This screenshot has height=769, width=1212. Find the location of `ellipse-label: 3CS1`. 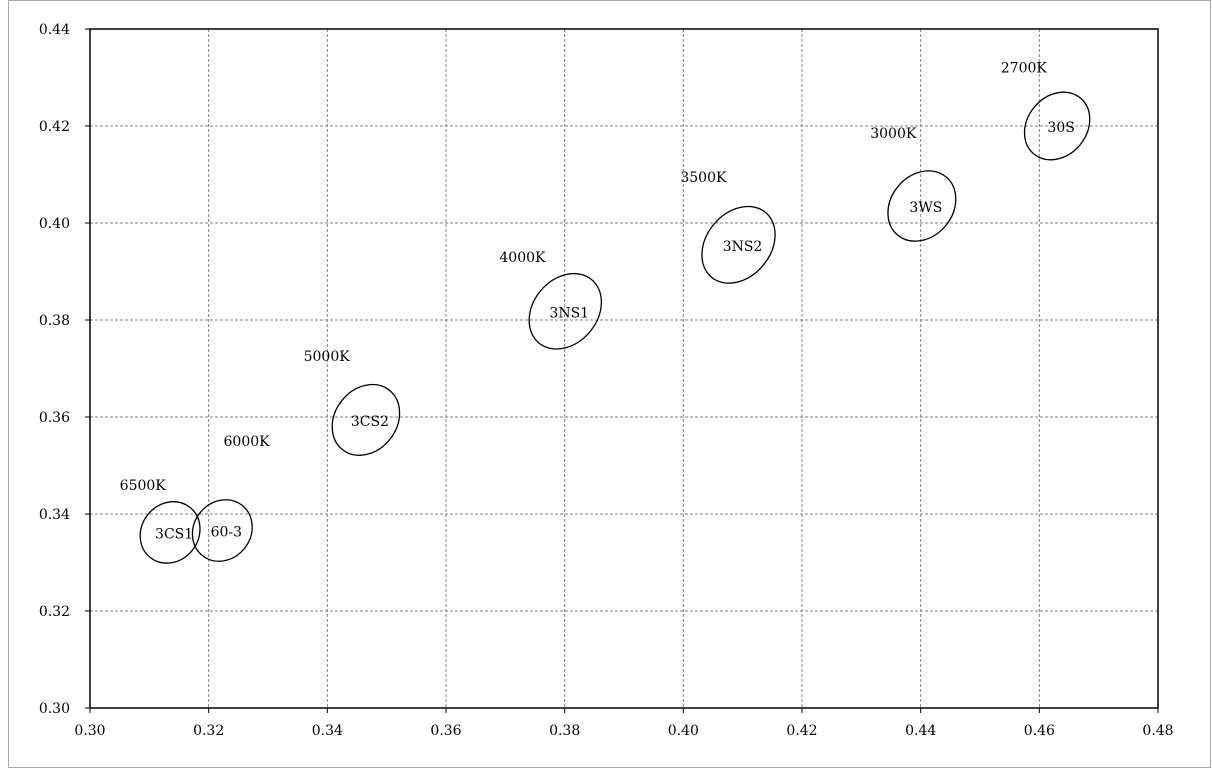

ellipse-label: 3CS1 is located at coordinates (174, 534).